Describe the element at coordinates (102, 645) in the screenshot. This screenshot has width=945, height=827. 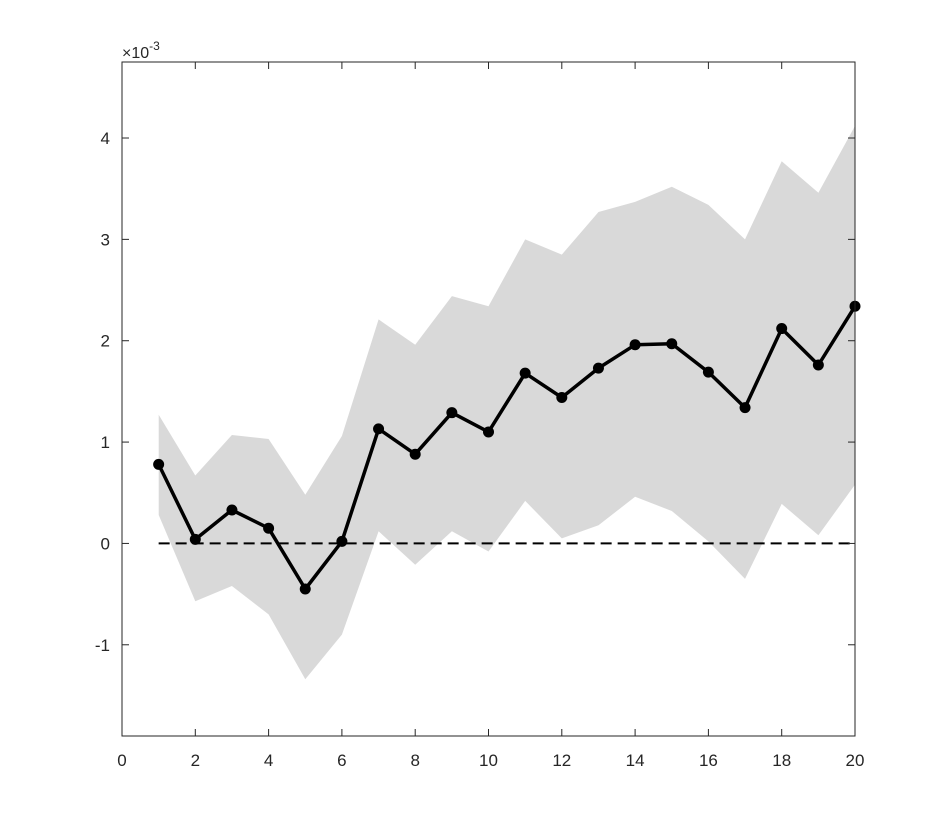
I see `y-tick-label: -1` at that location.